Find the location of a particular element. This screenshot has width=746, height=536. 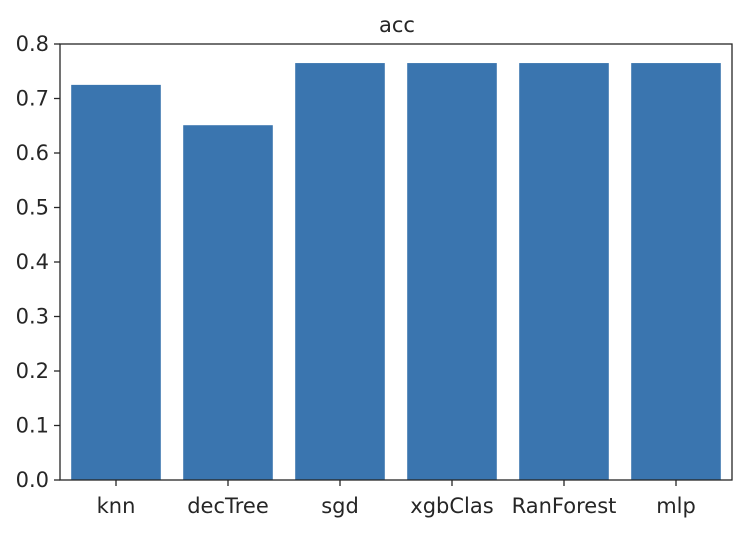

y-tick-label-0.0: 0.0 is located at coordinates (32, 480).